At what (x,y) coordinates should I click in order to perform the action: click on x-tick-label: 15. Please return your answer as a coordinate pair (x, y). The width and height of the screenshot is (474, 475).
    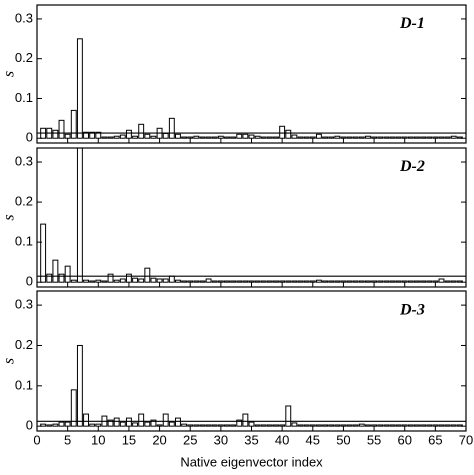
    Looking at the image, I should click on (129, 439).